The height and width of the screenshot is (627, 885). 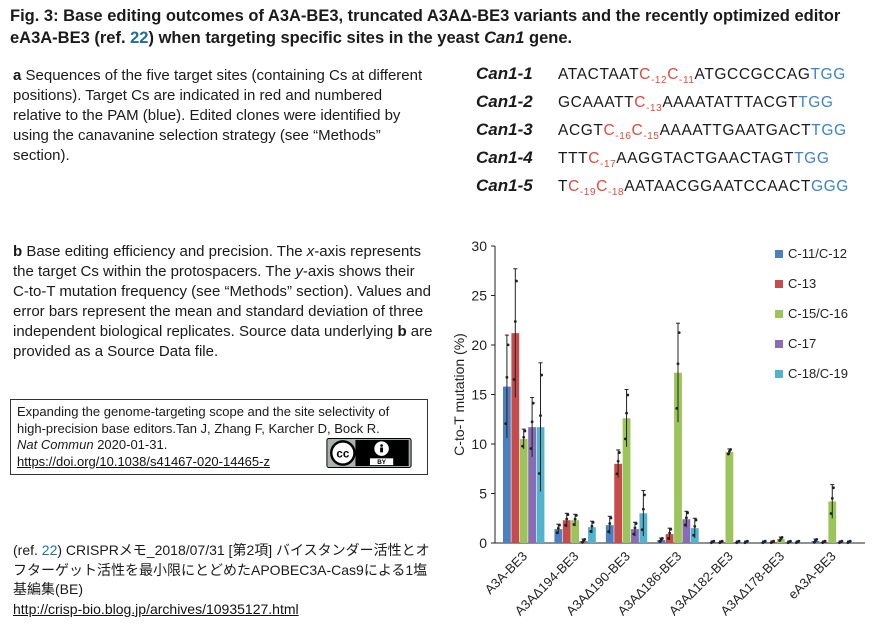 I want to click on sequence-row: Can1-5 TC-19C-18AATAACGGAATCCAACTGGG, so click(x=678, y=190).